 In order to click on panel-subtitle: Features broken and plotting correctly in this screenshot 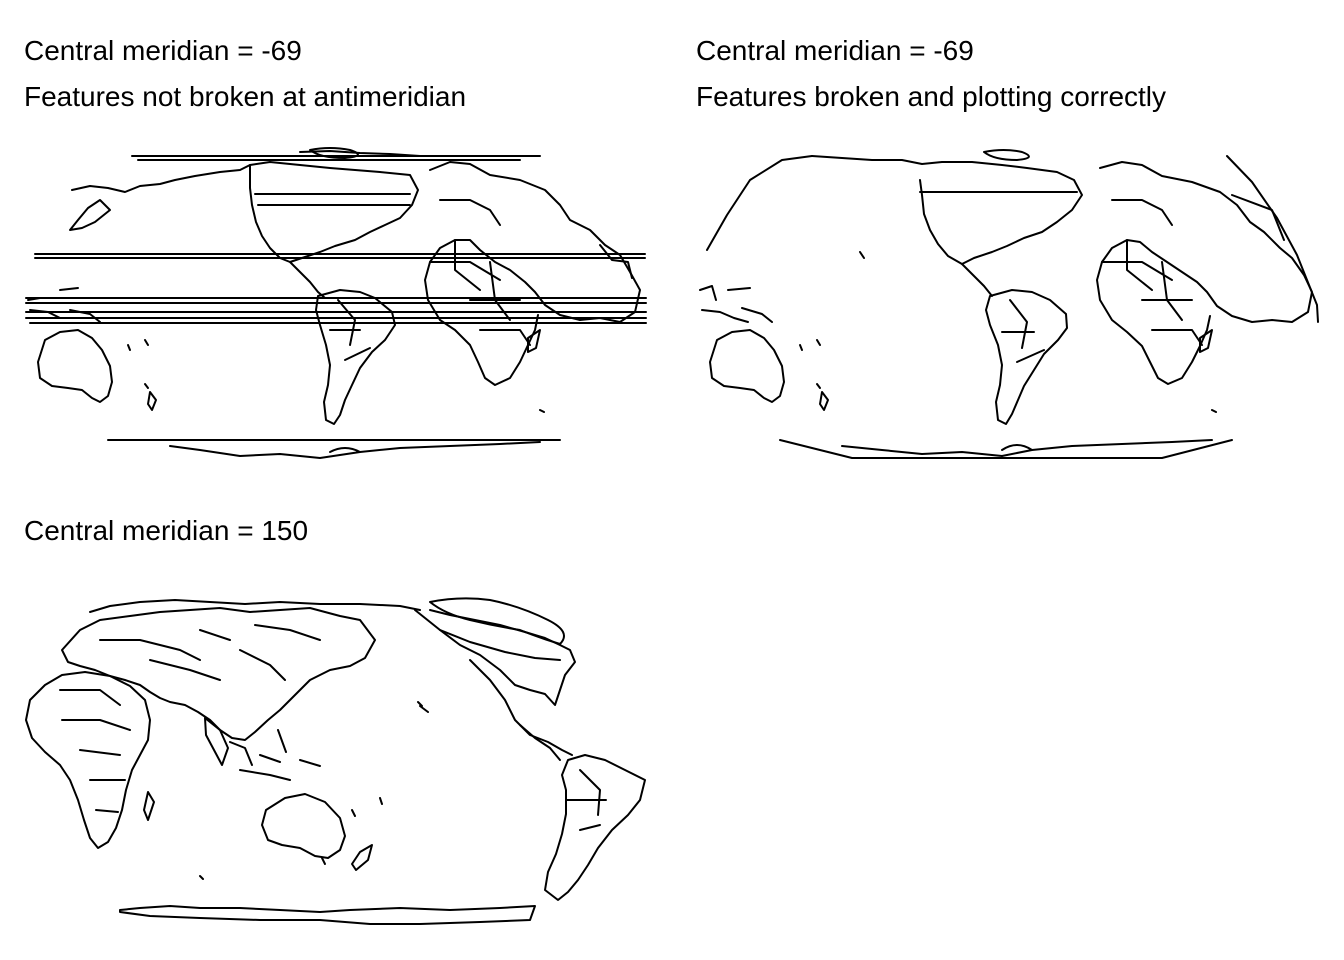, I will do `click(931, 96)`.